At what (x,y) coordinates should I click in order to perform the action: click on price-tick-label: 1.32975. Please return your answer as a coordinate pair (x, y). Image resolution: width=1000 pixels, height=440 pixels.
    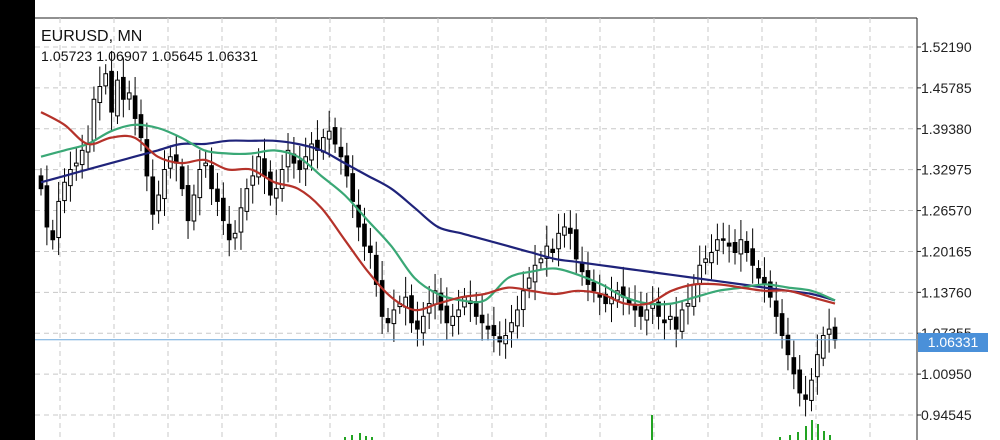
    Looking at the image, I should click on (946, 170).